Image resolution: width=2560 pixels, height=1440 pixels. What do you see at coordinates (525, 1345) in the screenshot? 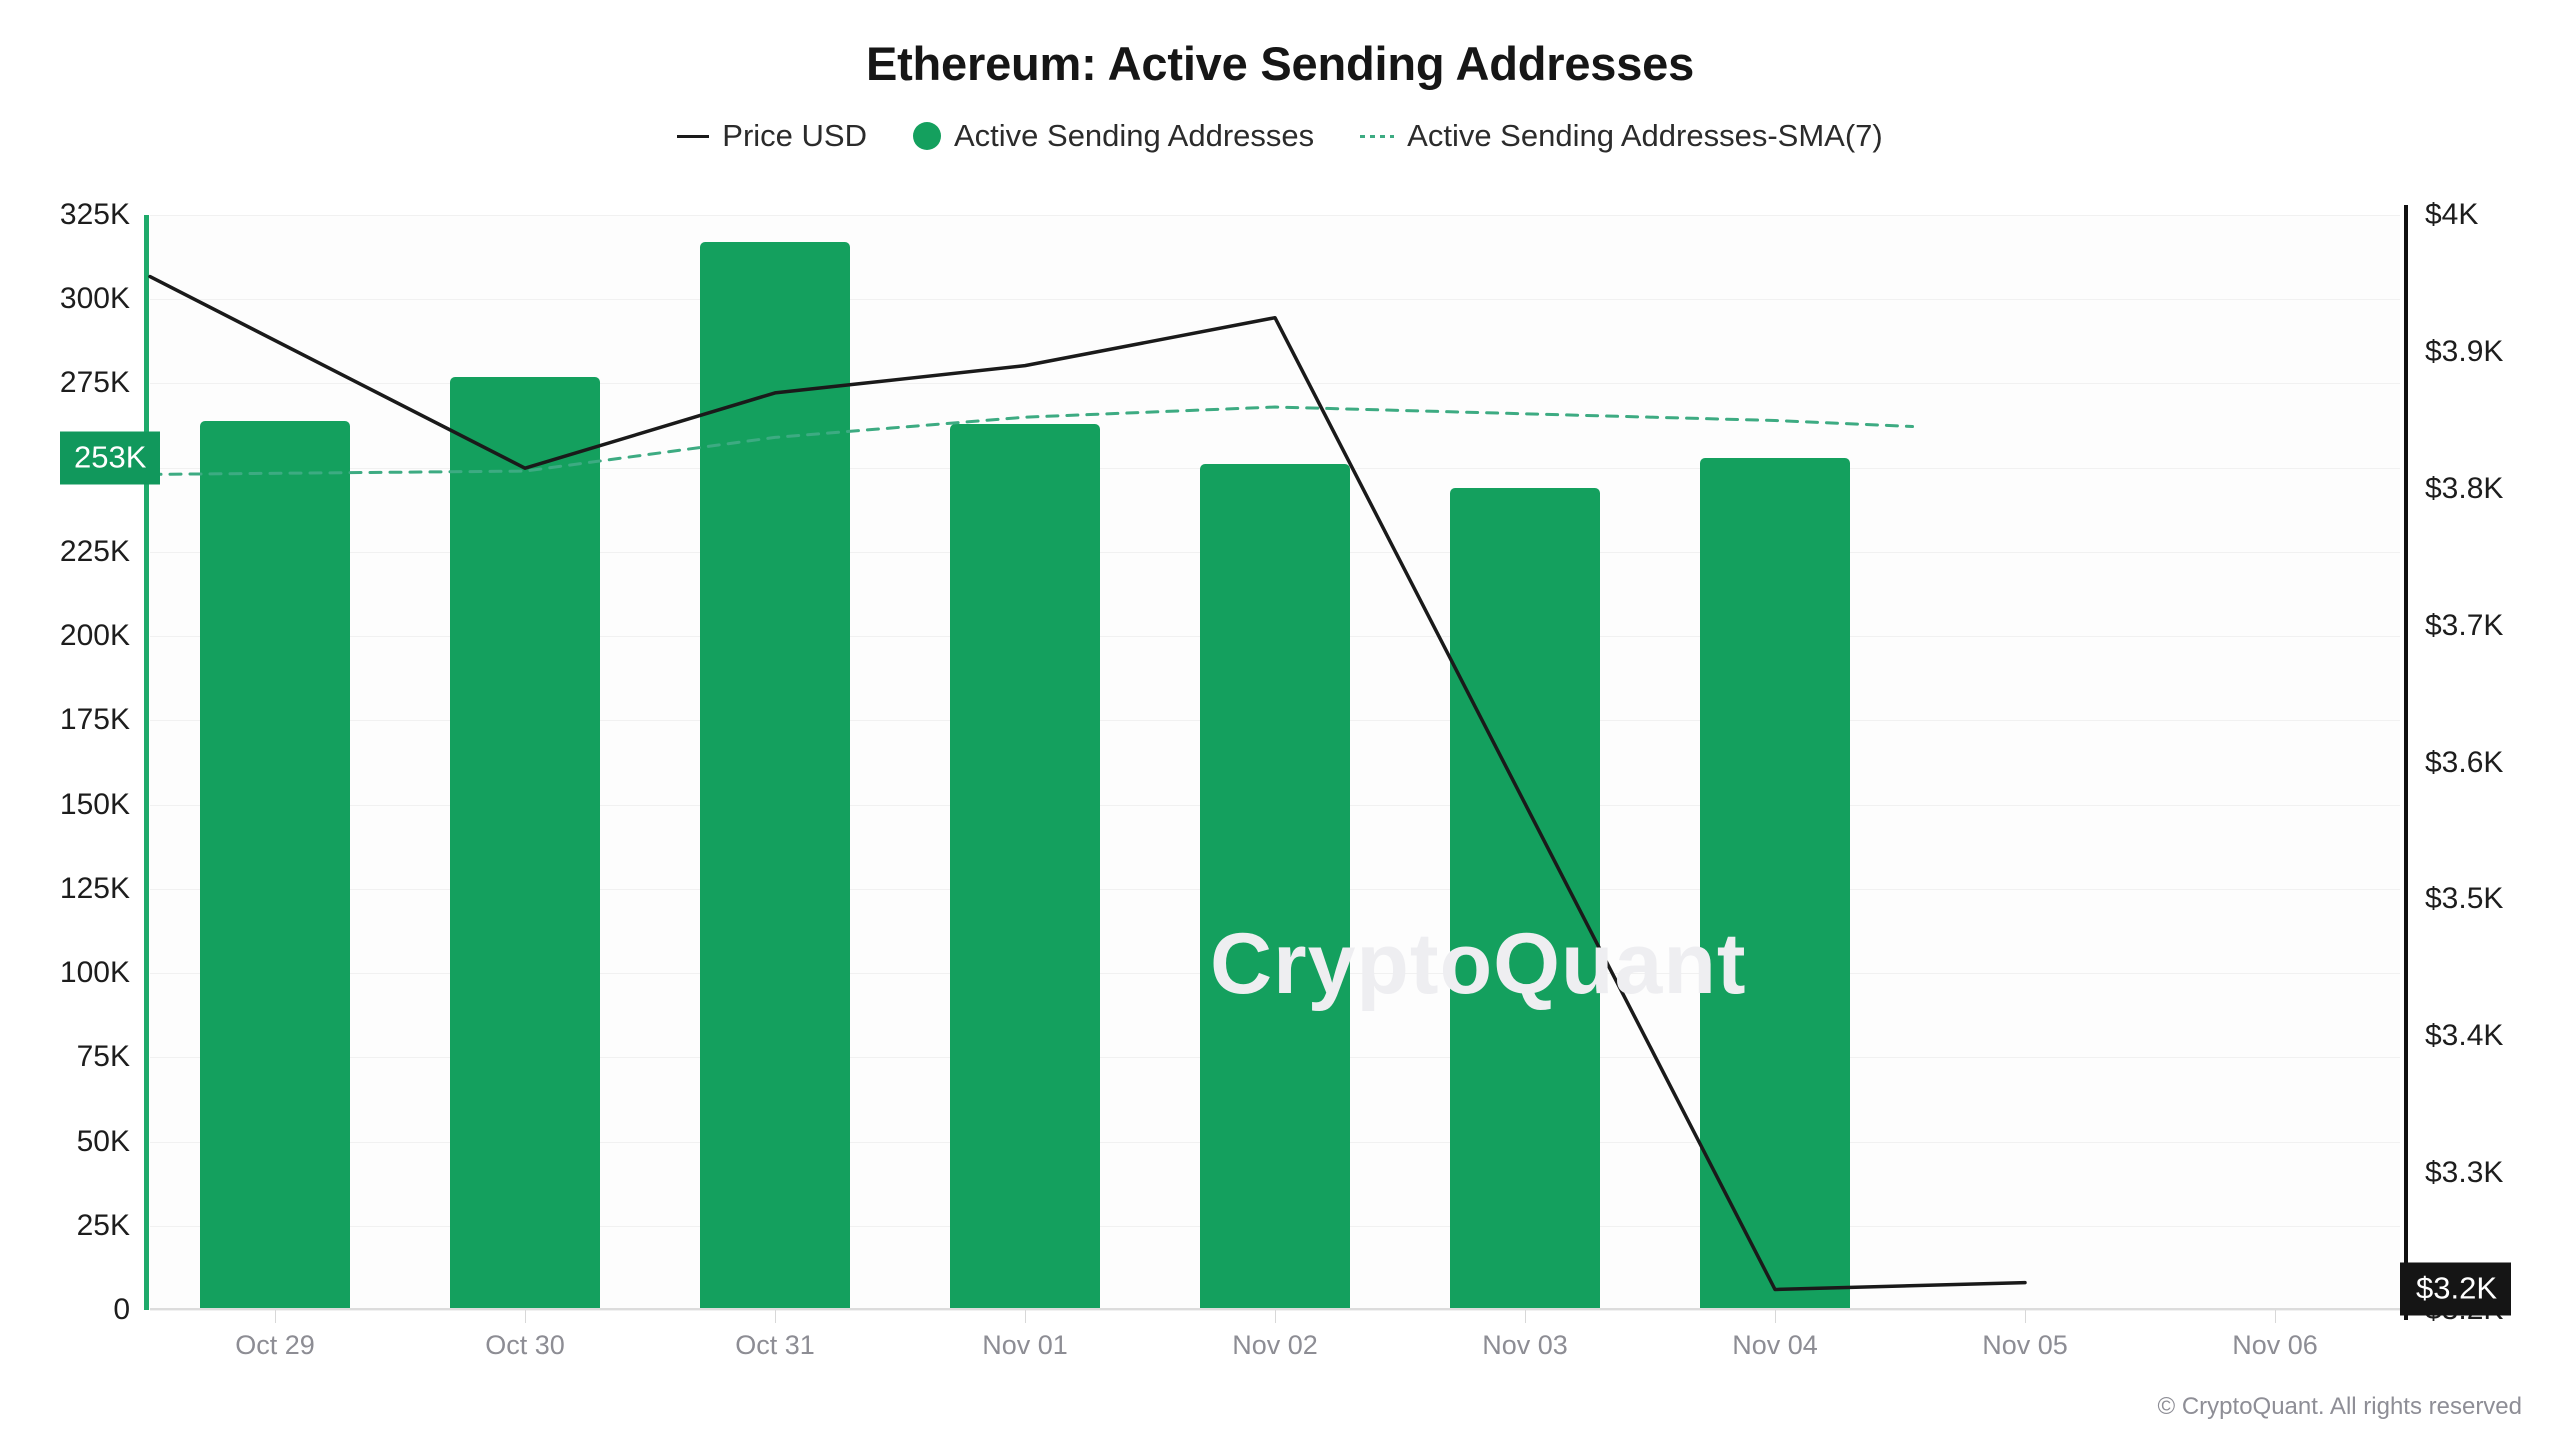
I see `x-axis-tick-label: Oct 30` at bounding box center [525, 1345].